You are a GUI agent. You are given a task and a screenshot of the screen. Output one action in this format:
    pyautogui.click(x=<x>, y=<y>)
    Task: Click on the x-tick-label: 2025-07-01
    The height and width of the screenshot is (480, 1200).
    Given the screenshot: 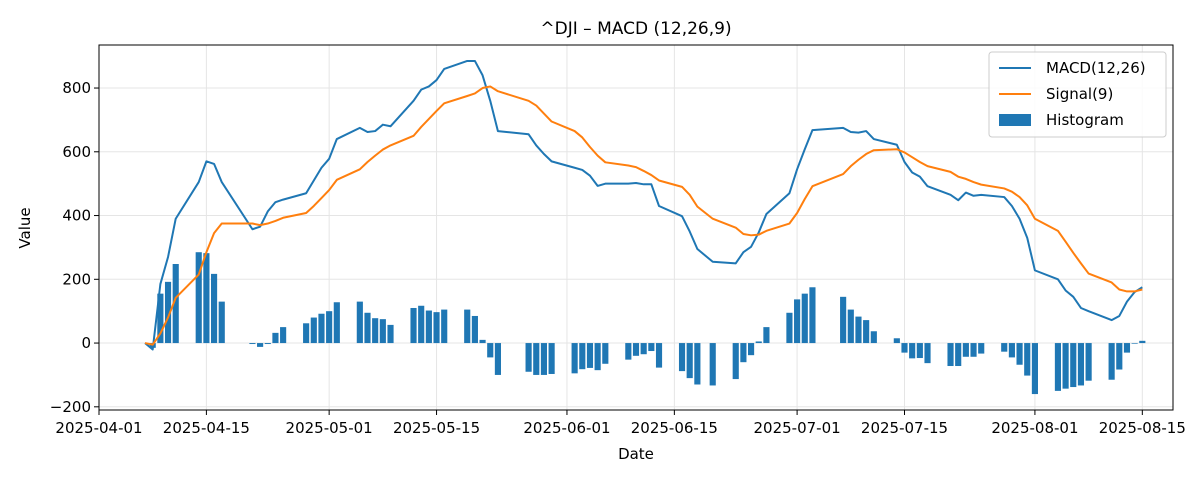 What is the action you would take?
    pyautogui.click(x=797, y=428)
    